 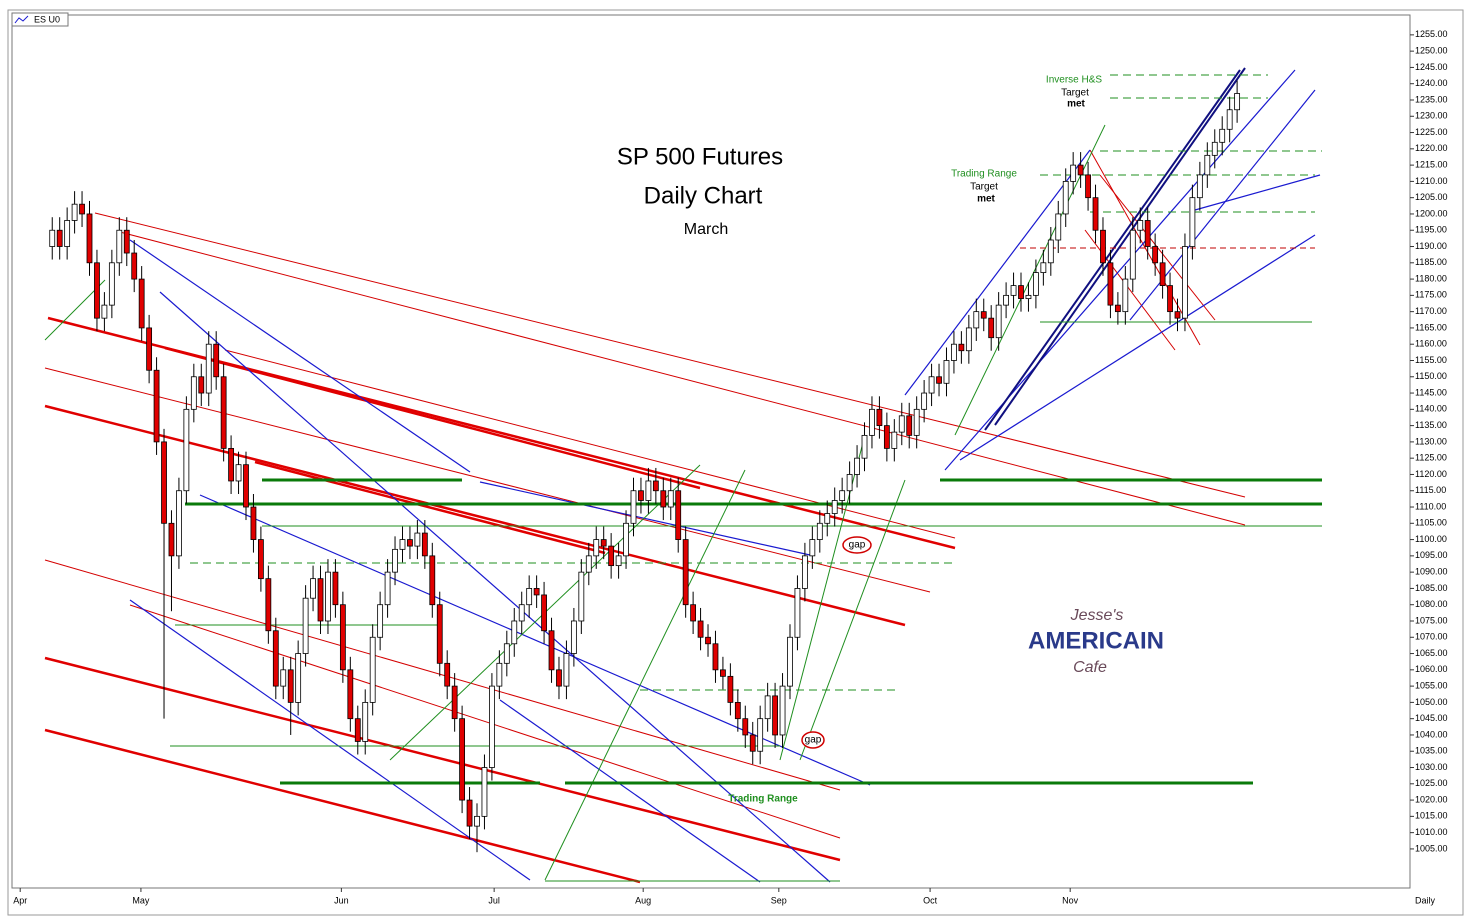 What do you see at coordinates (1097, 615) in the screenshot?
I see `logo-text: Jesse's` at bounding box center [1097, 615].